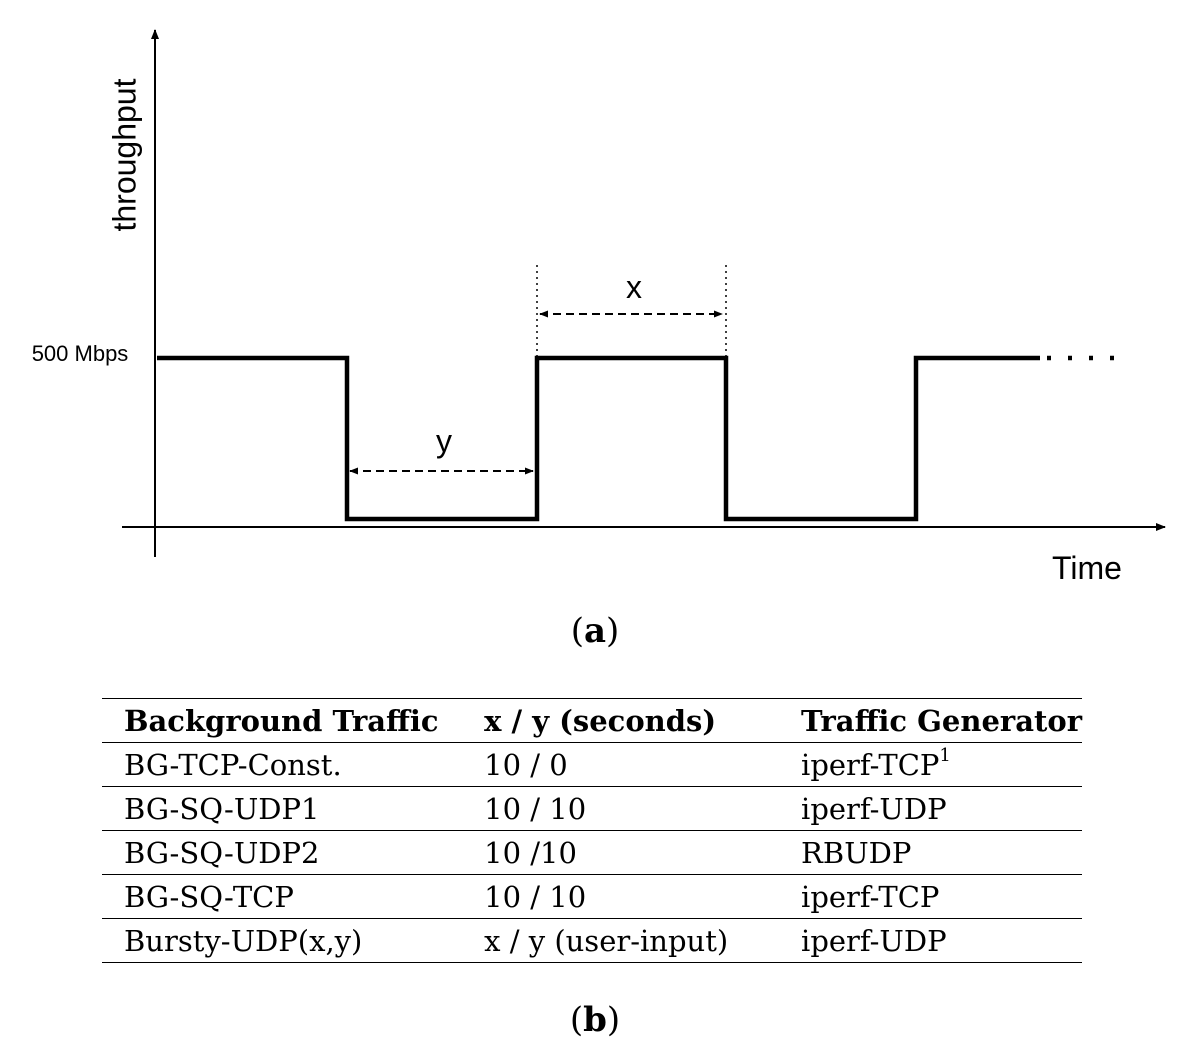  Describe the element at coordinates (282, 720) in the screenshot. I see `header-background-traffic: Background Traffic` at that location.